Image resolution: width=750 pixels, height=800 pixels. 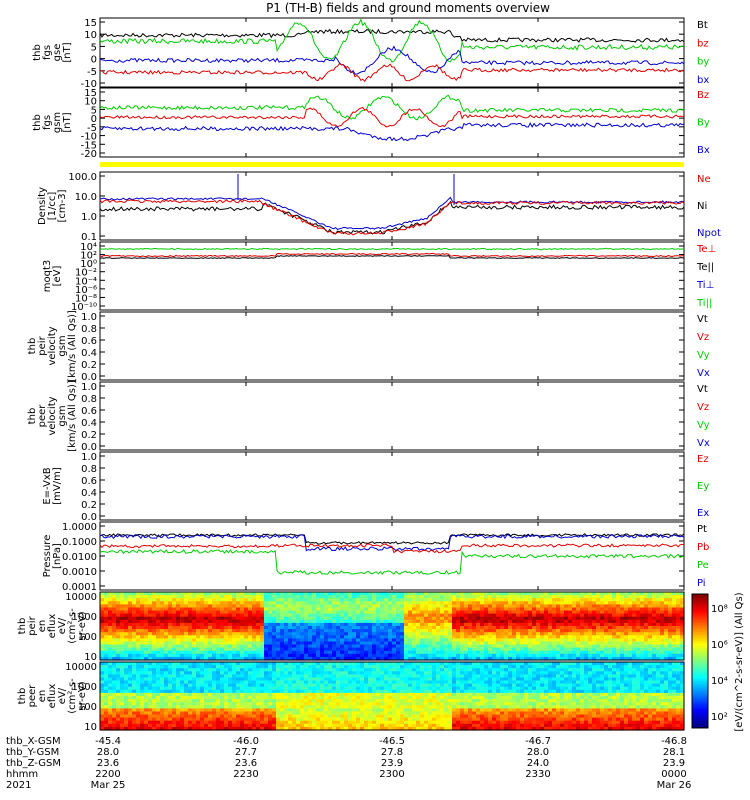 What do you see at coordinates (86, 281) in the screenshot?
I see `y-tick-label: 10⁻⁴` at bounding box center [86, 281].